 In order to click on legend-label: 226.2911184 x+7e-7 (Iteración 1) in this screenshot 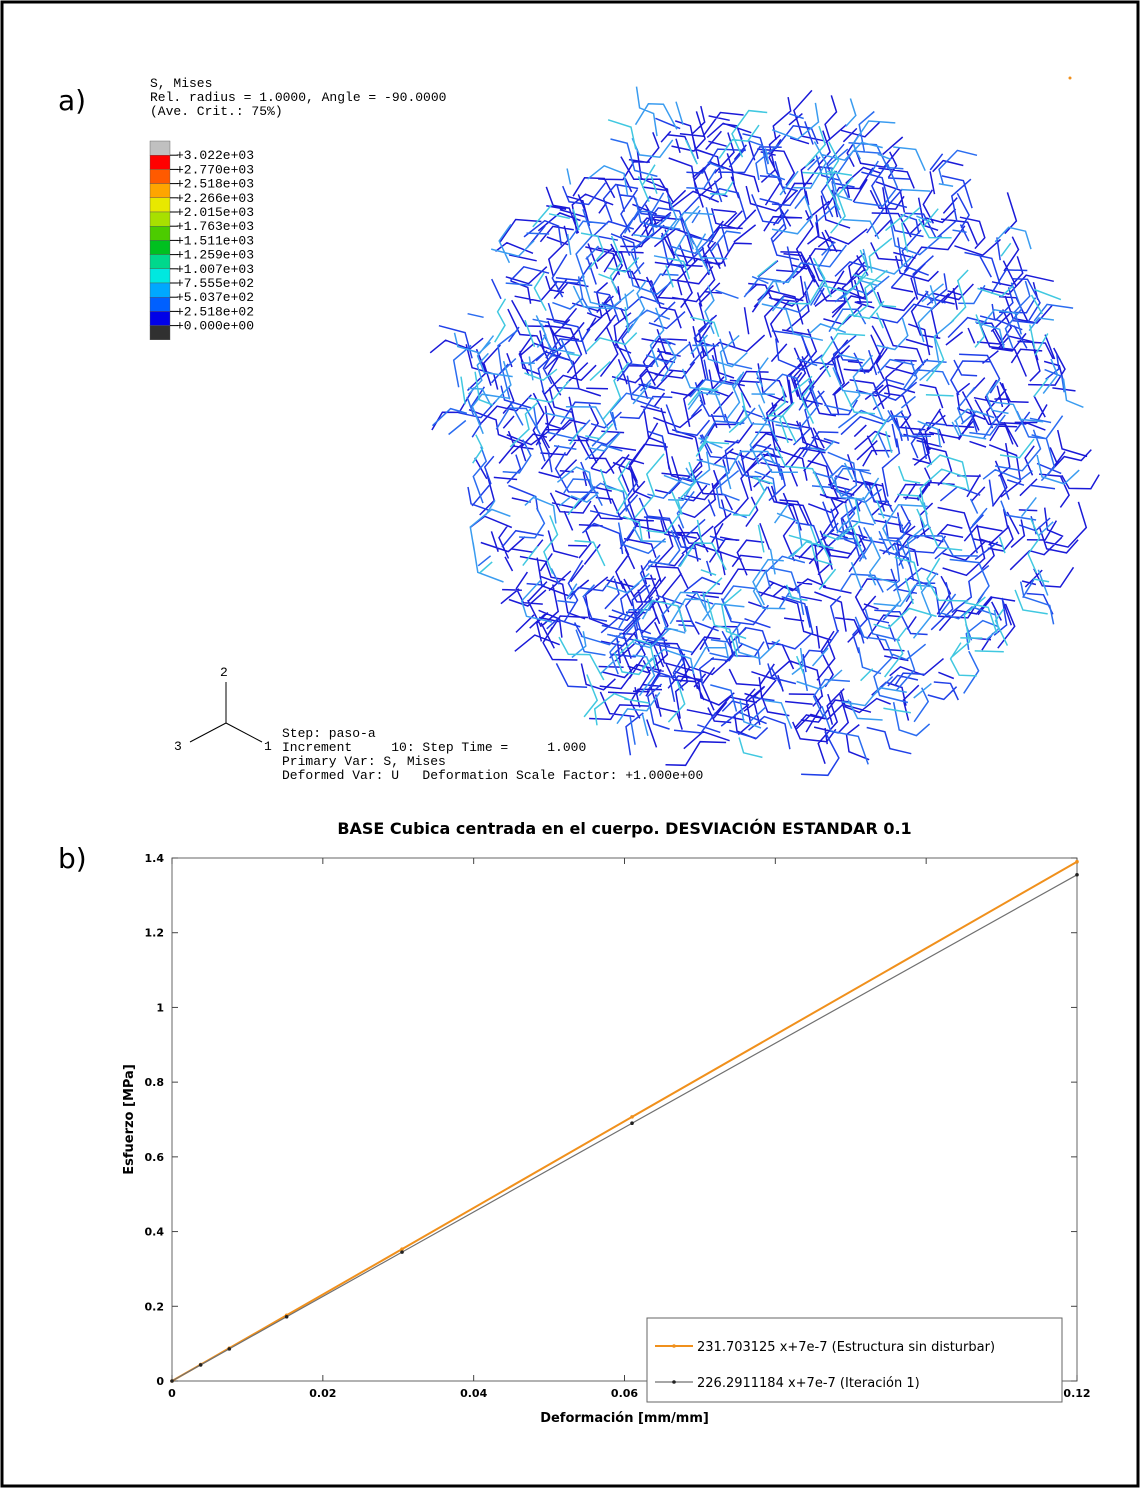, I will do `click(808, 1383)`.